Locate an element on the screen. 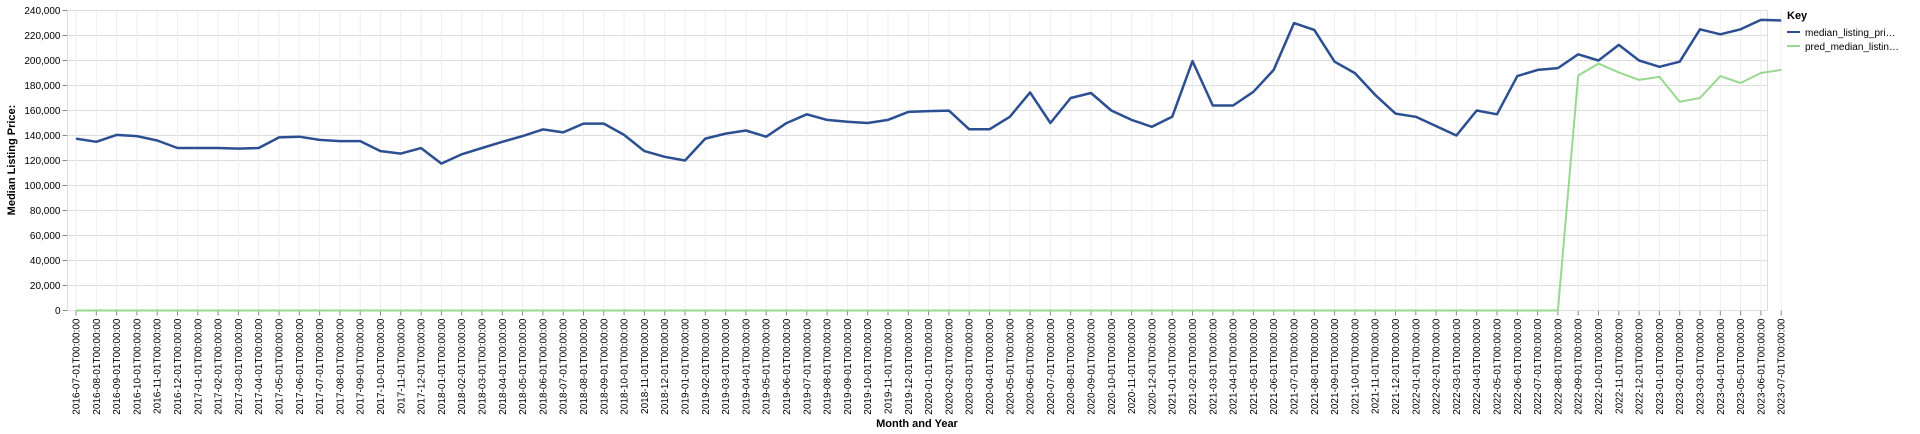  x-tick-label: 2020-10-01T00:00:00 is located at coordinates (1112, 366).